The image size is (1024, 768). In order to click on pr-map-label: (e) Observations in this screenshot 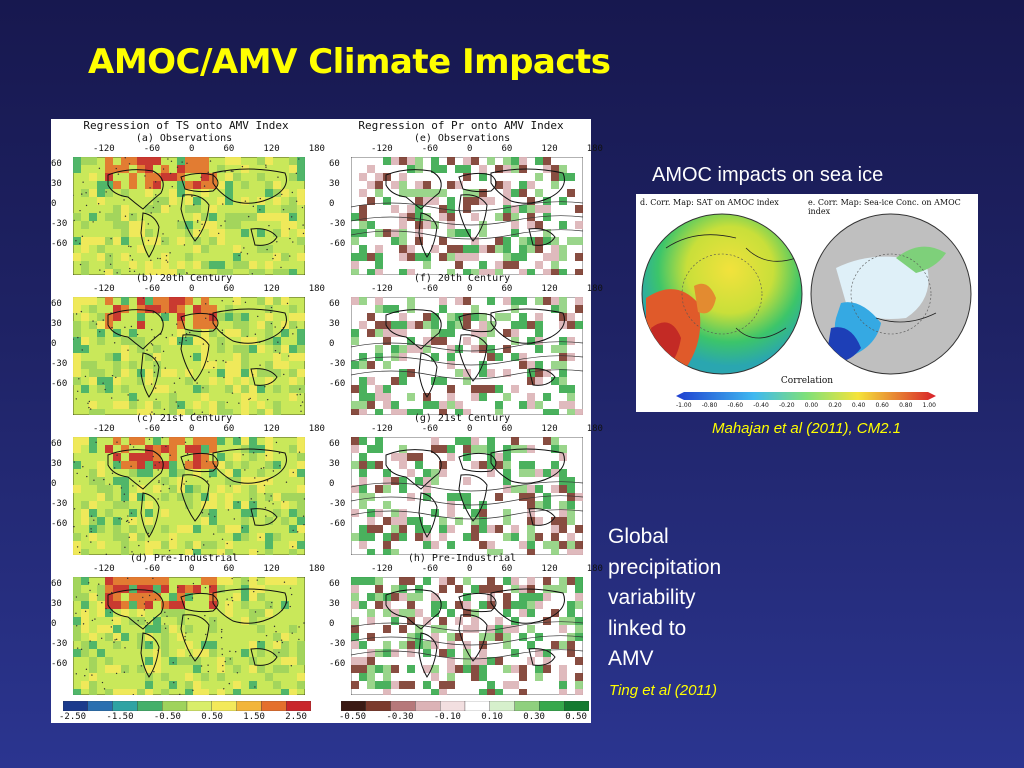, I will do `click(462, 138)`.